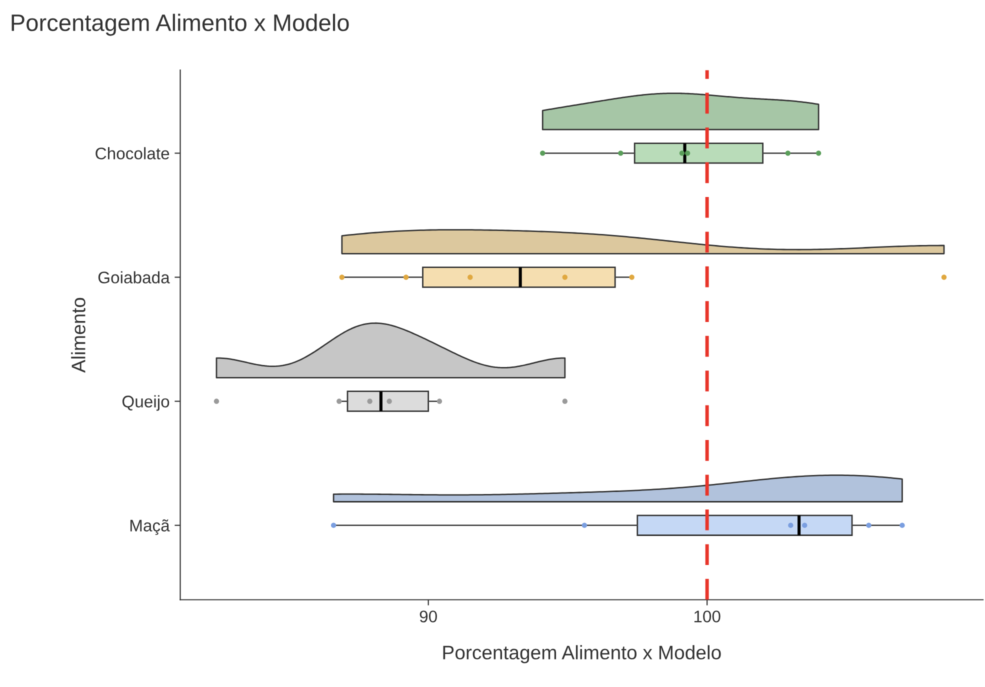 The width and height of the screenshot is (985, 687). I want to click on y-tick-label: Chocolate, so click(133, 153).